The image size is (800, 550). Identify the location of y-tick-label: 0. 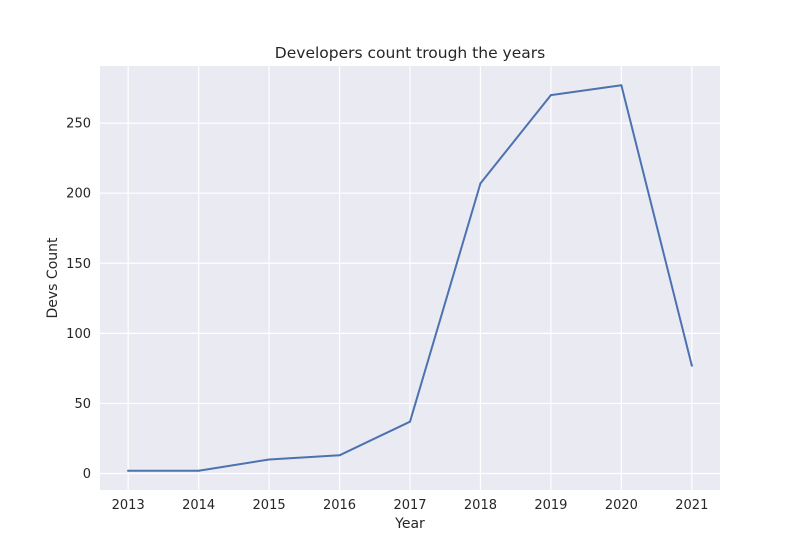
(87, 474).